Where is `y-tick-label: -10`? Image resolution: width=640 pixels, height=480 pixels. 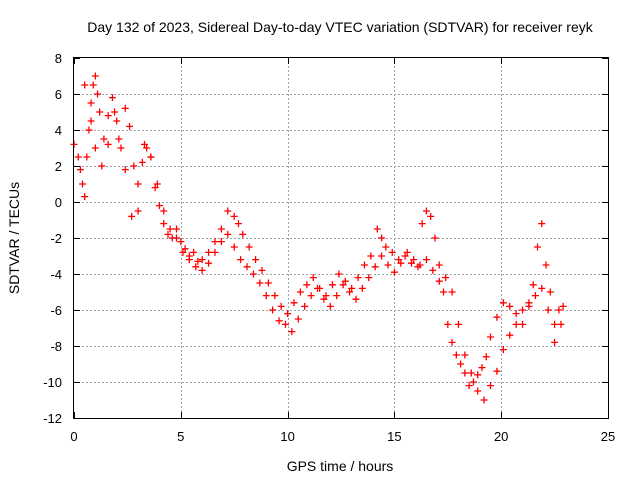
y-tick-label: -10 is located at coordinates (52, 382).